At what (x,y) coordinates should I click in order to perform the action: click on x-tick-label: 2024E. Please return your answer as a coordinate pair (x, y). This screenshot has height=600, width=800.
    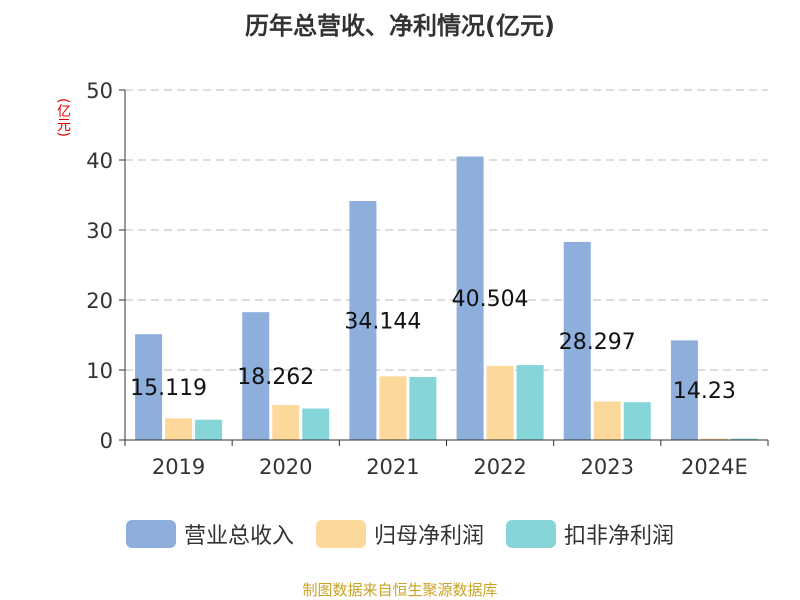
    Looking at the image, I should click on (714, 467).